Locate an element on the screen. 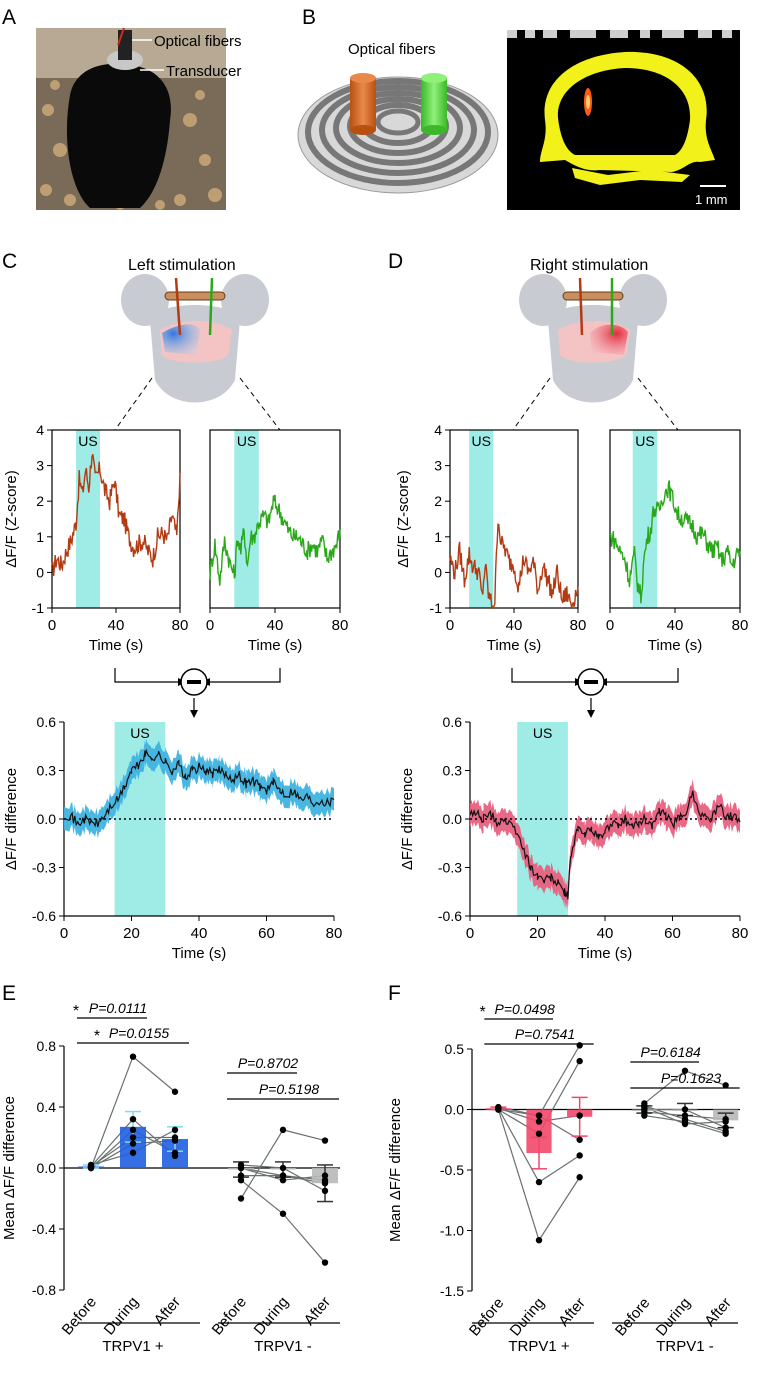 The height and width of the screenshot is (1385, 765). sem-band is located at coordinates (199, 789).